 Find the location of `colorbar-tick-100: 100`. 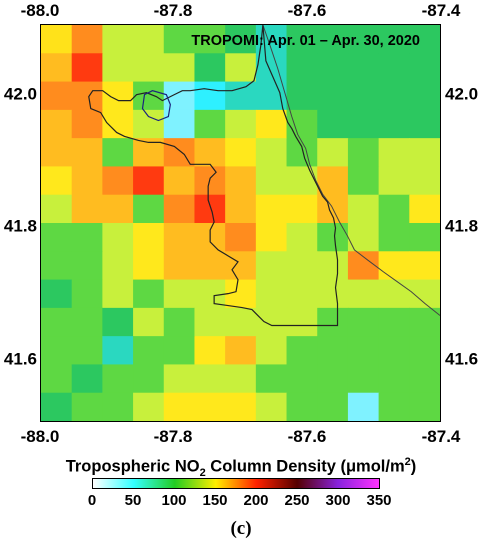

colorbar-tick-100: 100 is located at coordinates (174, 500).